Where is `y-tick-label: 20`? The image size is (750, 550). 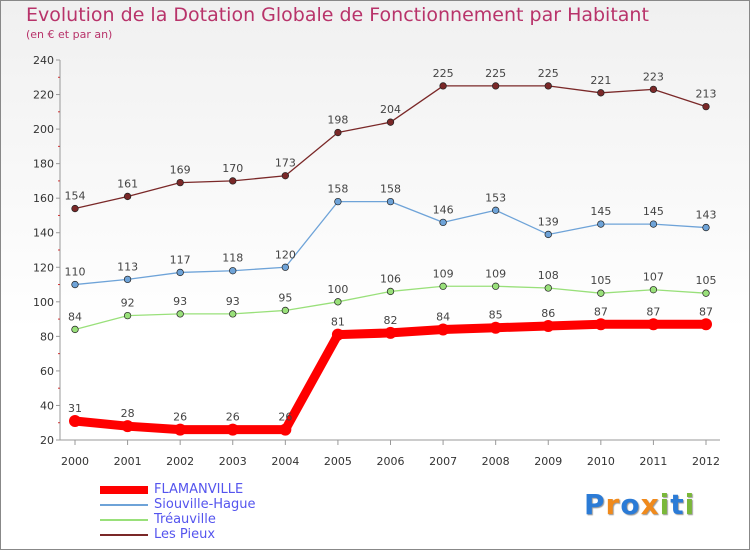 y-tick-label: 20 is located at coordinates (47, 440).